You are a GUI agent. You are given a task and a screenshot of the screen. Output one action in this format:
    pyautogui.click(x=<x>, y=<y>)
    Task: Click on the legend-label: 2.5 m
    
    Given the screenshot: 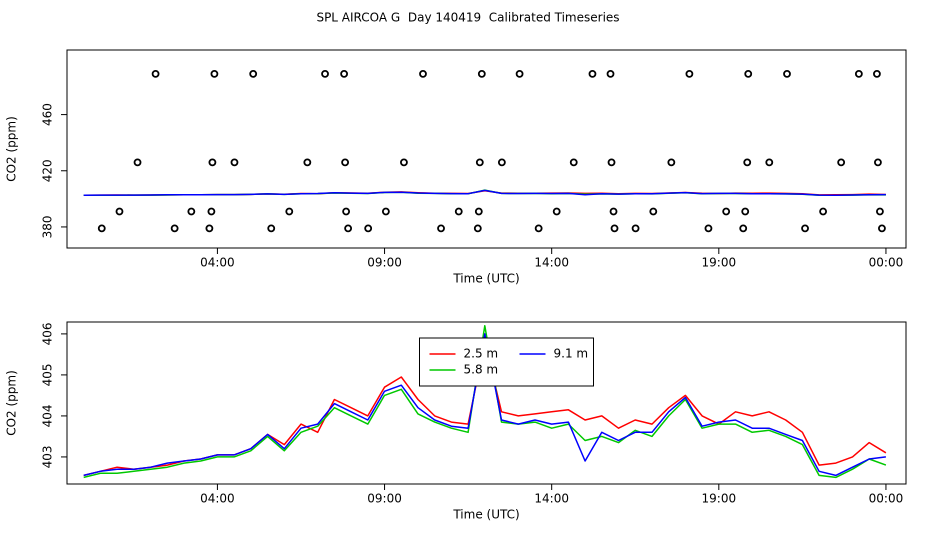 What is the action you would take?
    pyautogui.click(x=481, y=354)
    